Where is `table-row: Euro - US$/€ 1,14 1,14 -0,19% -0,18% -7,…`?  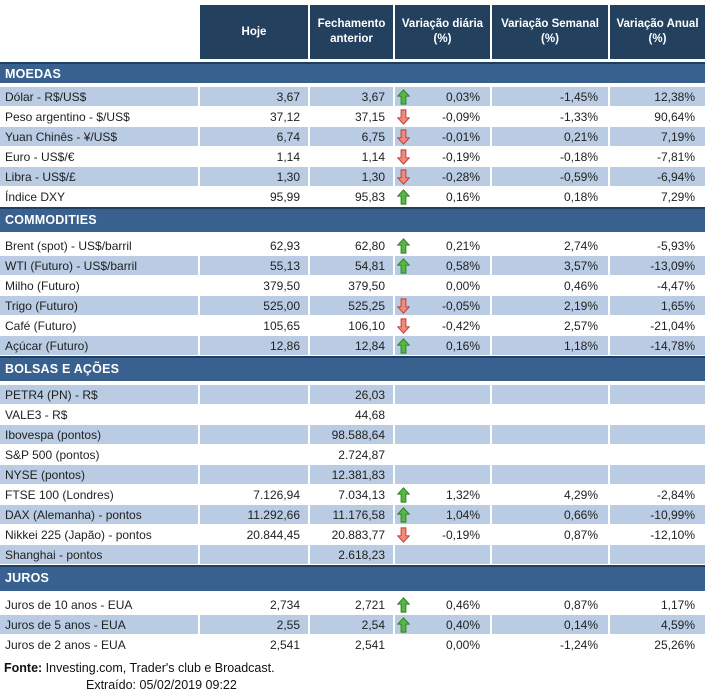
table-row: Euro - US$/€ 1,14 1,14 -0,19% -0,18% -7,… is located at coordinates (352, 156).